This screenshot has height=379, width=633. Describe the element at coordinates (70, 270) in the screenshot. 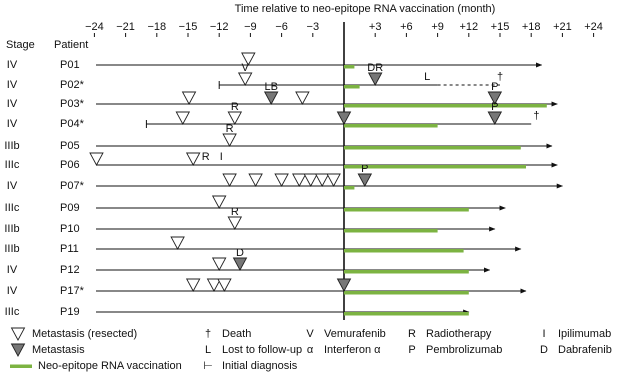

I see `patient-label: P12` at that location.